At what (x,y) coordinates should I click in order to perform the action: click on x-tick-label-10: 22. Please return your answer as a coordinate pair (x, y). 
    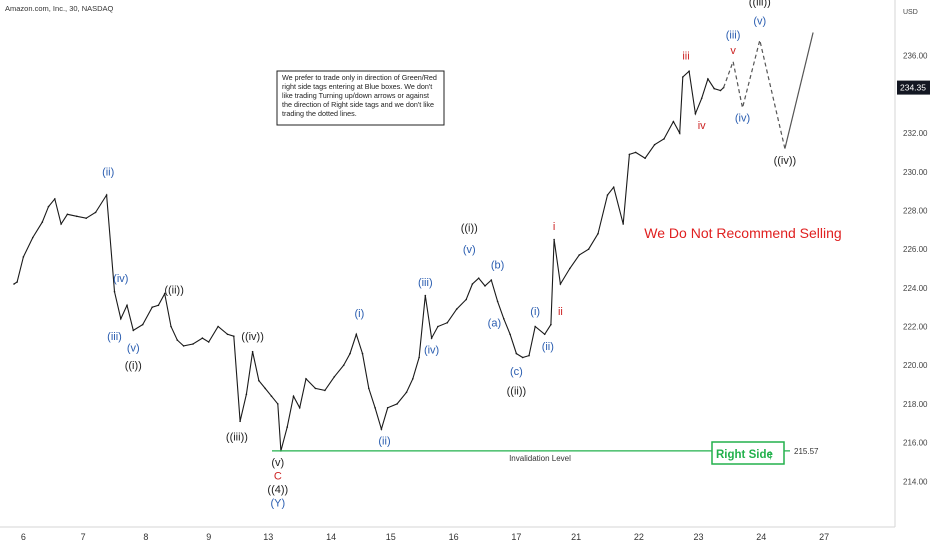
    Looking at the image, I should click on (639, 537).